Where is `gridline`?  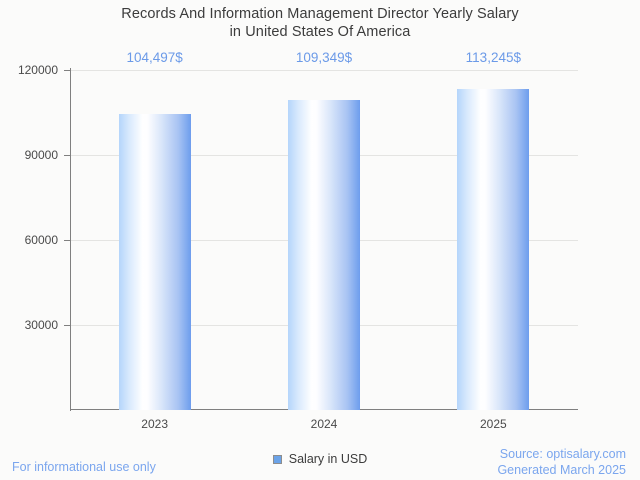 gridline is located at coordinates (324, 70).